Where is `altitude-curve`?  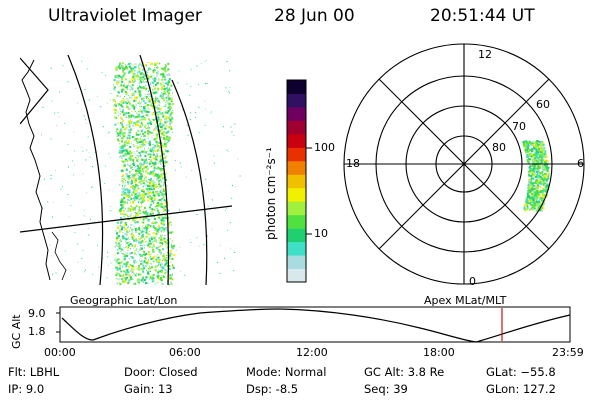
altitude-curve is located at coordinates (316, 325).